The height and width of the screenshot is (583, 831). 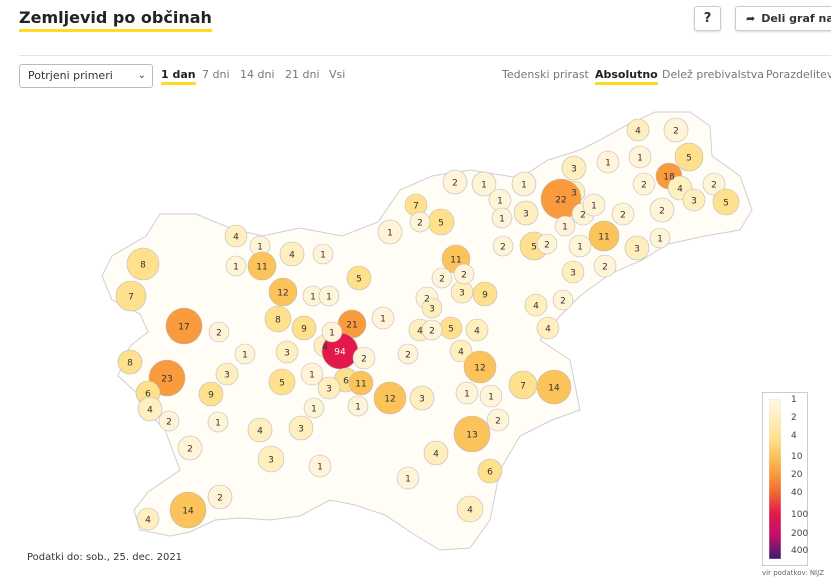 What do you see at coordinates (626, 76) in the screenshot?
I see `filter-absolutno: Absolutno` at bounding box center [626, 76].